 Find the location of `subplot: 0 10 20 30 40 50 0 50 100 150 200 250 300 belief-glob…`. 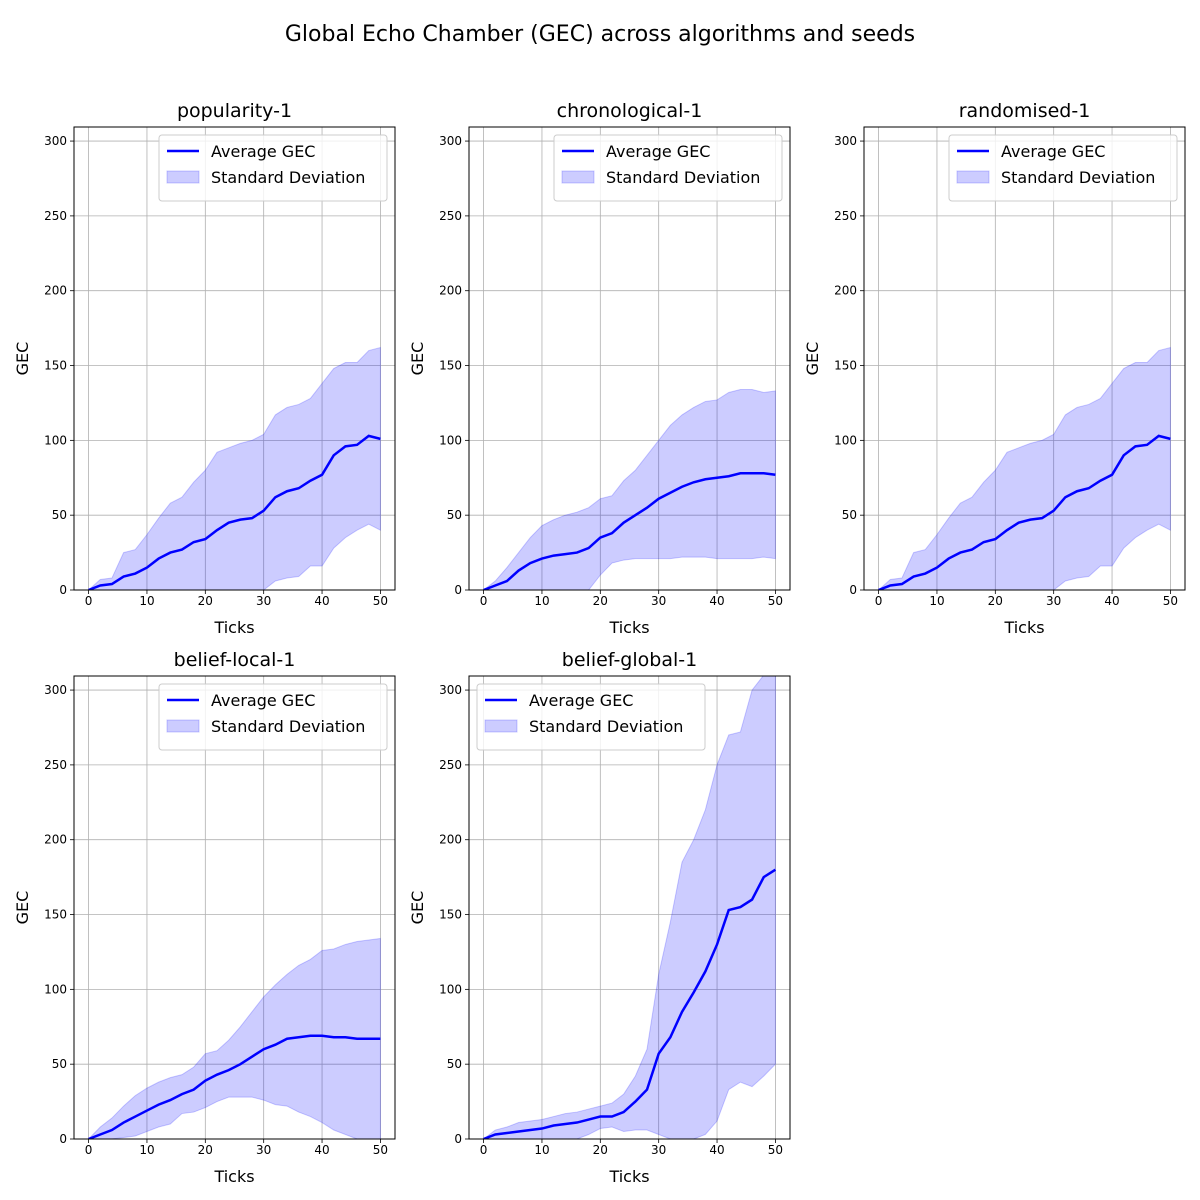

subplot: 0 10 20 30 40 50 0 50 100 150 200 250 300 belief-glob… is located at coordinates (599, 917).